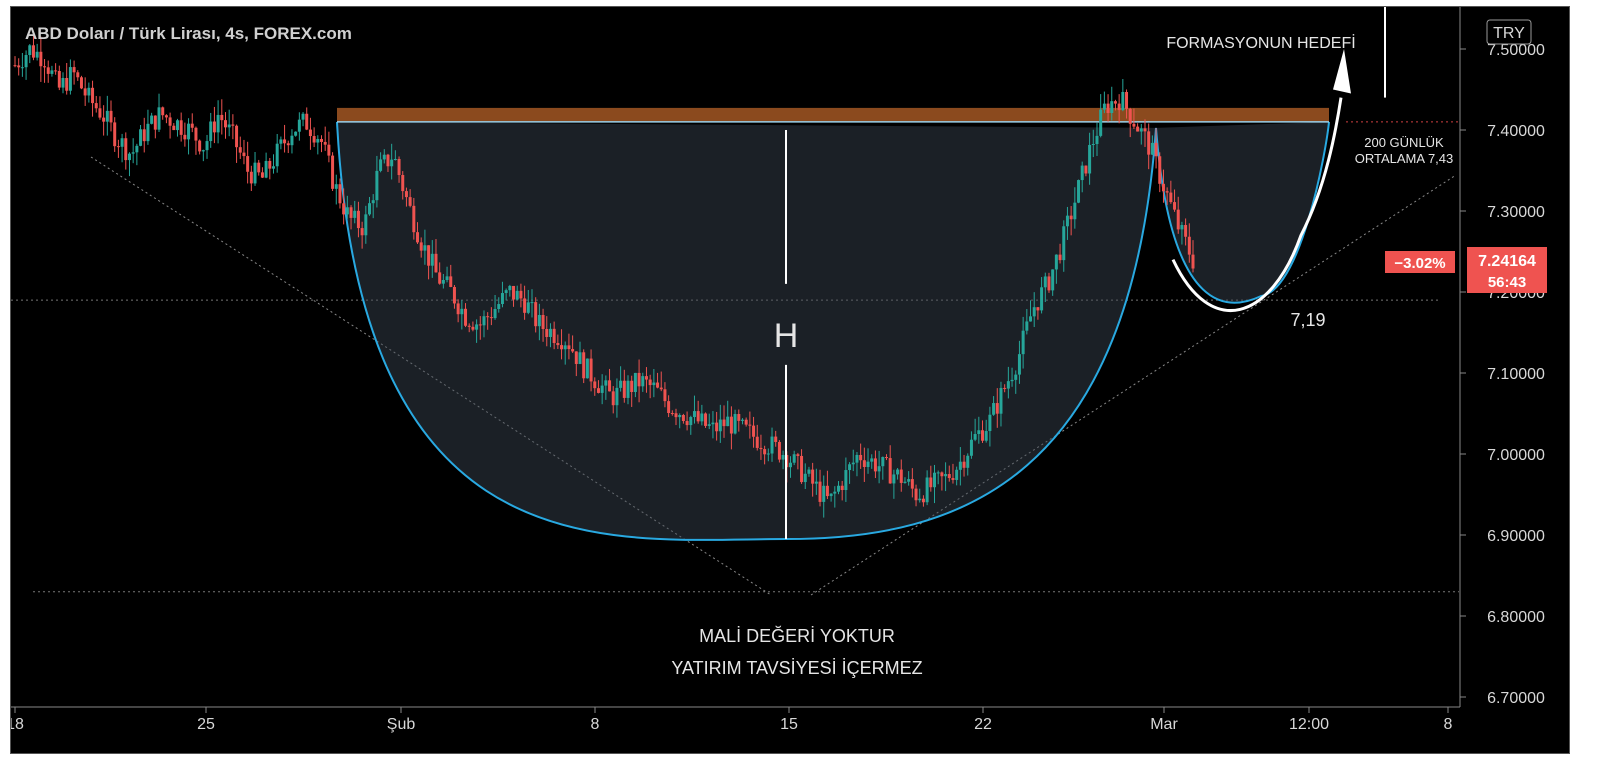 The width and height of the screenshot is (1600, 764). I want to click on ma-label-line2: ORTALAMA 7,43, so click(1404, 158).